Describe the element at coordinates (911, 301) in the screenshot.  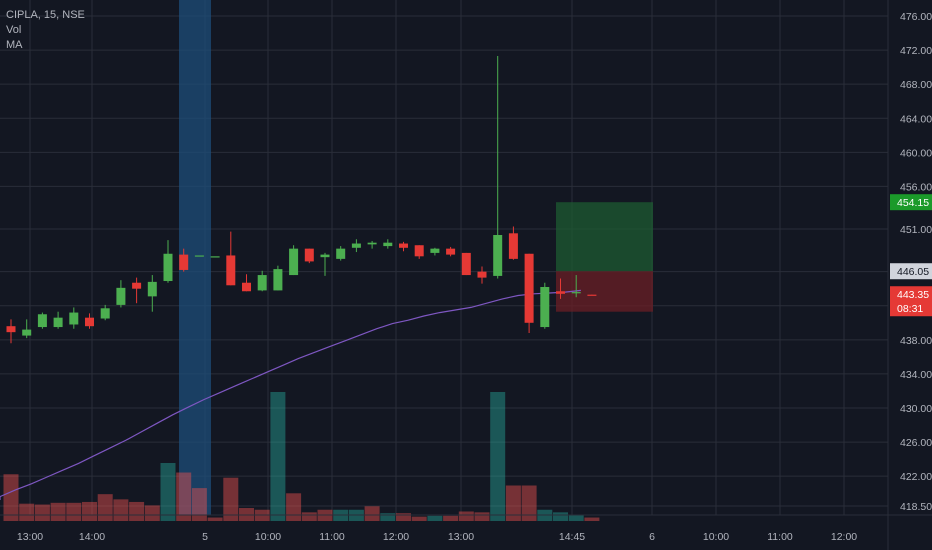
I see `last-price-badge-bg` at that location.